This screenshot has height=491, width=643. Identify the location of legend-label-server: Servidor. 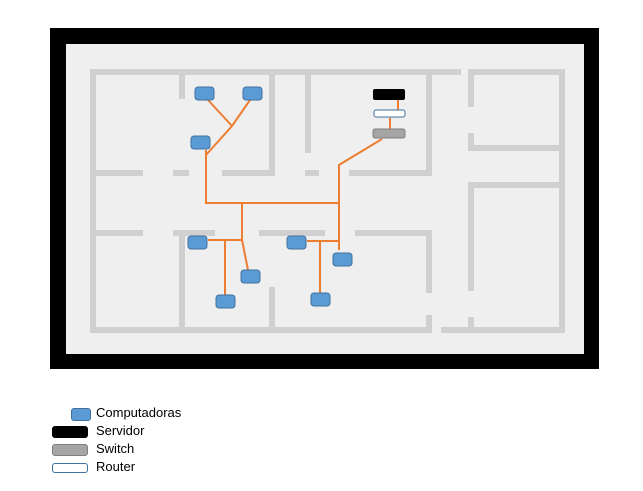
(120, 430).